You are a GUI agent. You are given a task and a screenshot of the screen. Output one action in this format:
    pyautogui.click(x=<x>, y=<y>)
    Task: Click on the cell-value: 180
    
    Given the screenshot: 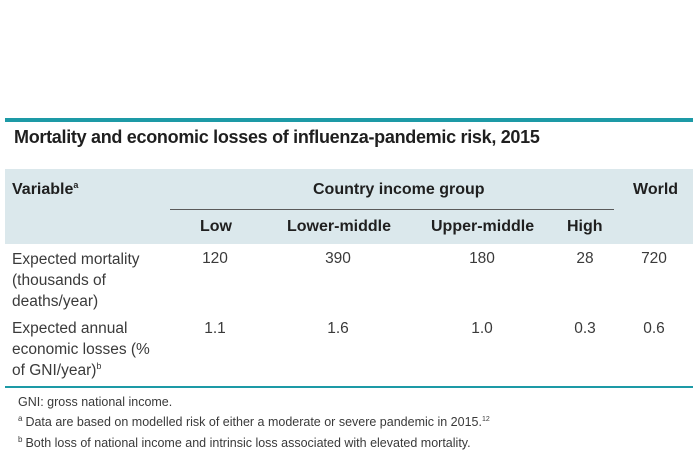 What is the action you would take?
    pyautogui.click(x=482, y=258)
    